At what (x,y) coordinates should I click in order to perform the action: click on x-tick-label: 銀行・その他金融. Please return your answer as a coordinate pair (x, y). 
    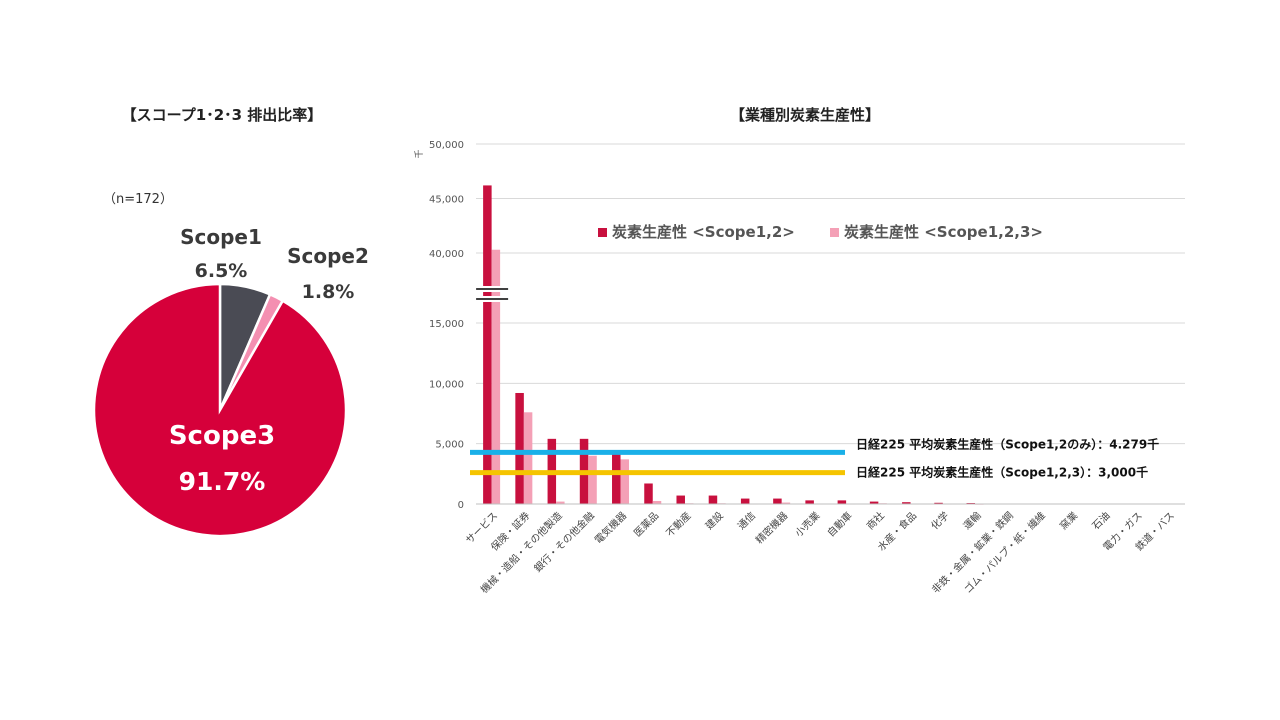
    Looking at the image, I should click on (564, 542).